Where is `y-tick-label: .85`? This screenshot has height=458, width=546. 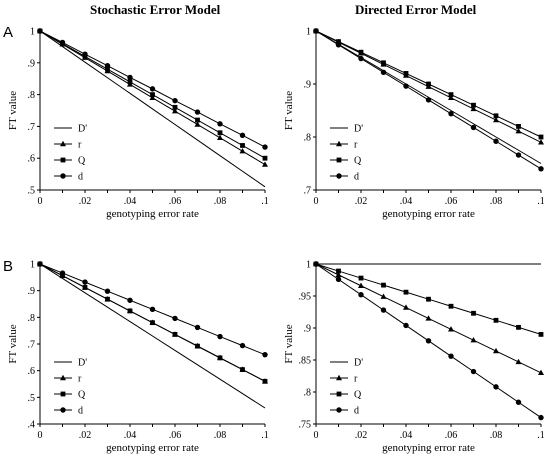 y-tick-label: .85 is located at coordinates (305, 361).